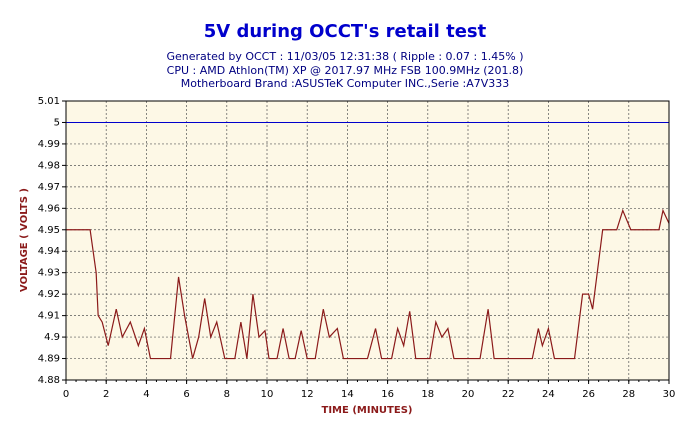 The width and height of the screenshot is (690, 435). Describe the element at coordinates (66, 394) in the screenshot. I see `x-tick-label: 0` at that location.